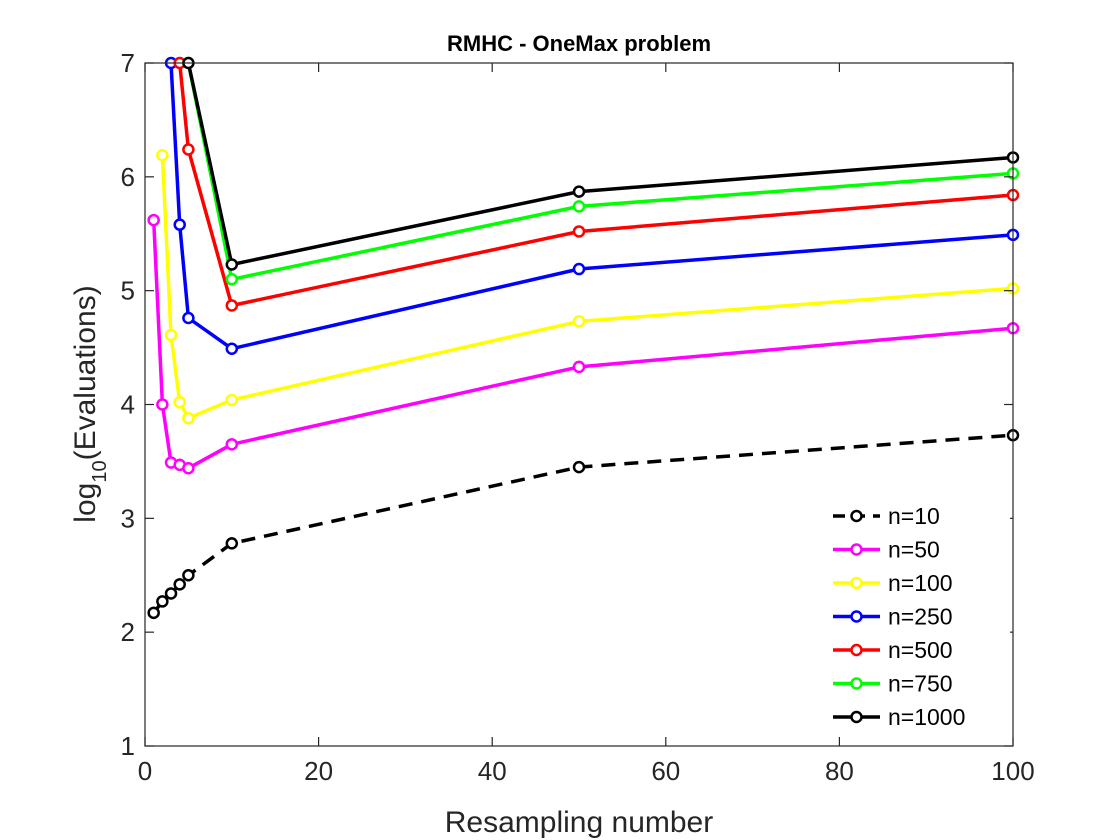  Describe the element at coordinates (128, 518) in the screenshot. I see `y-tick-label: 3` at that location.